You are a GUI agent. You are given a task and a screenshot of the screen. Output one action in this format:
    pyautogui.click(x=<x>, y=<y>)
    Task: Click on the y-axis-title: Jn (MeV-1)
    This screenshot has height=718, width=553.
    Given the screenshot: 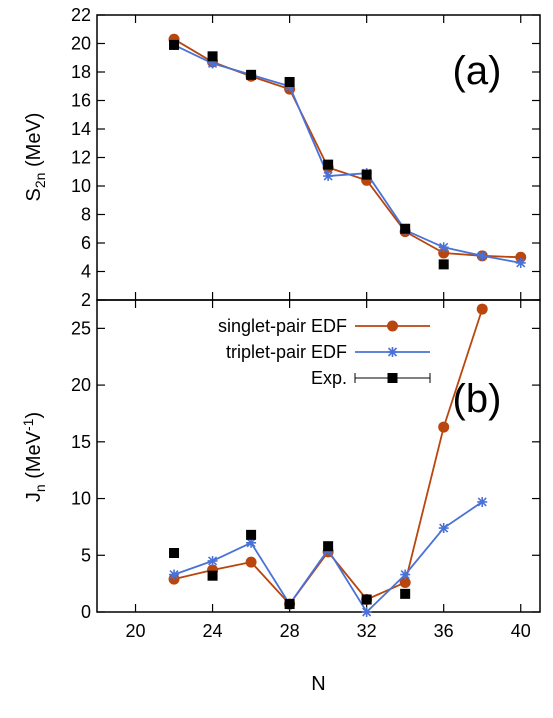 What is the action you would take?
    pyautogui.click(x=34, y=457)
    